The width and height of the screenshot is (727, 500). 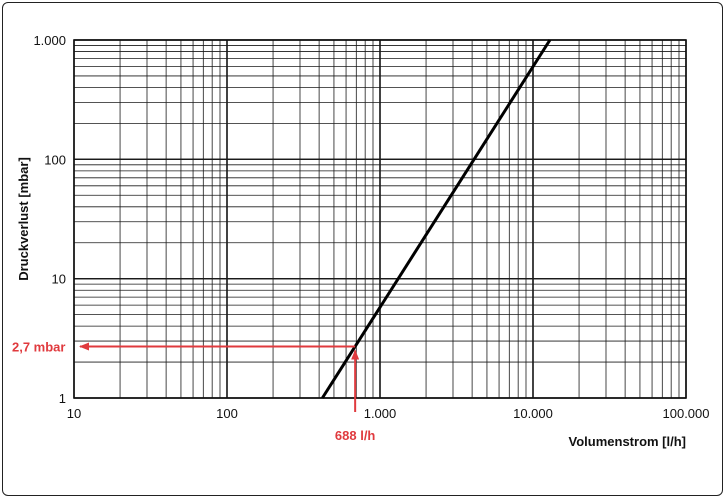 I want to click on y-tick-label: 1.000, so click(x=49, y=40).